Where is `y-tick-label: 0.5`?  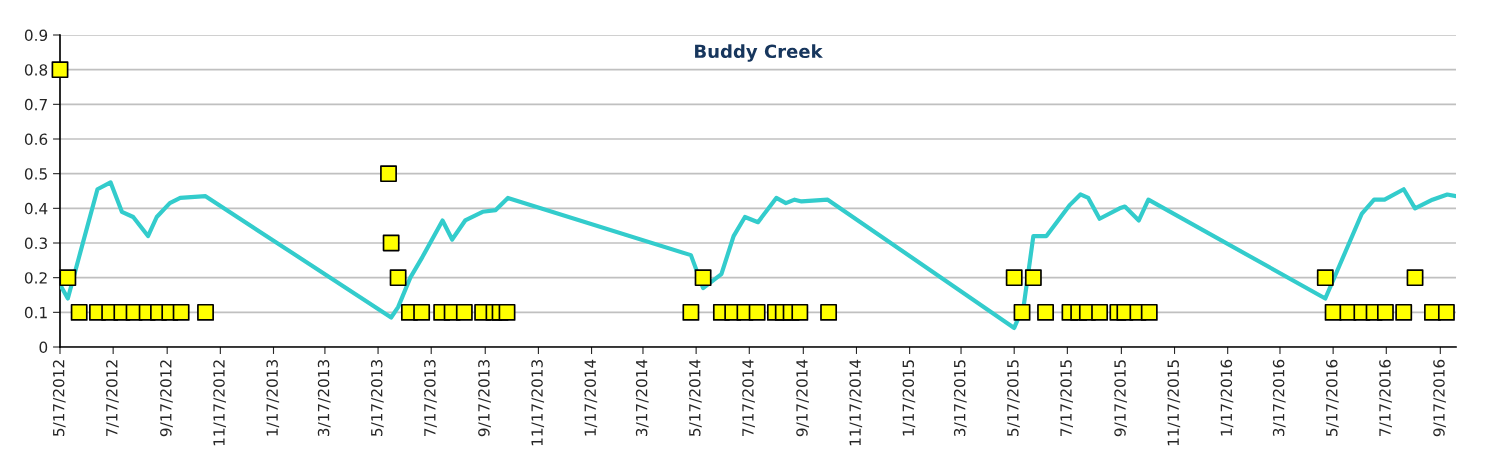
y-tick-label: 0.5 is located at coordinates (35, 174).